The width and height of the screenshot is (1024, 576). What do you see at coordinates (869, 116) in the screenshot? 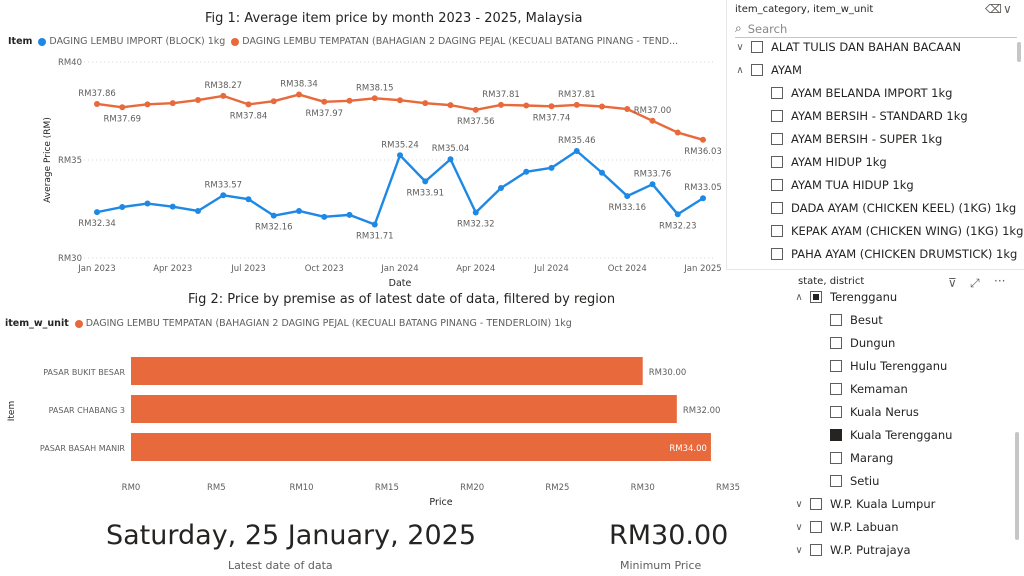
I see `item-slicer-item: AYAM BERSIH - STANDARD 1kg` at bounding box center [869, 116].